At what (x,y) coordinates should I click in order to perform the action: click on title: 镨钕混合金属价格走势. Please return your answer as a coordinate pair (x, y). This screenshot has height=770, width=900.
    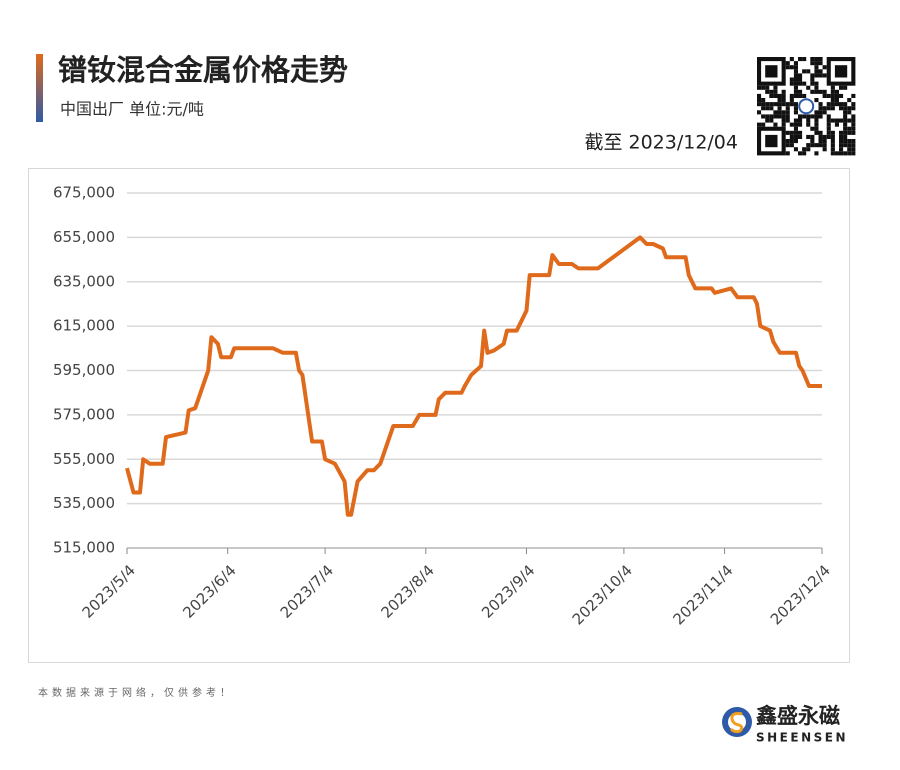
    Looking at the image, I should click on (203, 70).